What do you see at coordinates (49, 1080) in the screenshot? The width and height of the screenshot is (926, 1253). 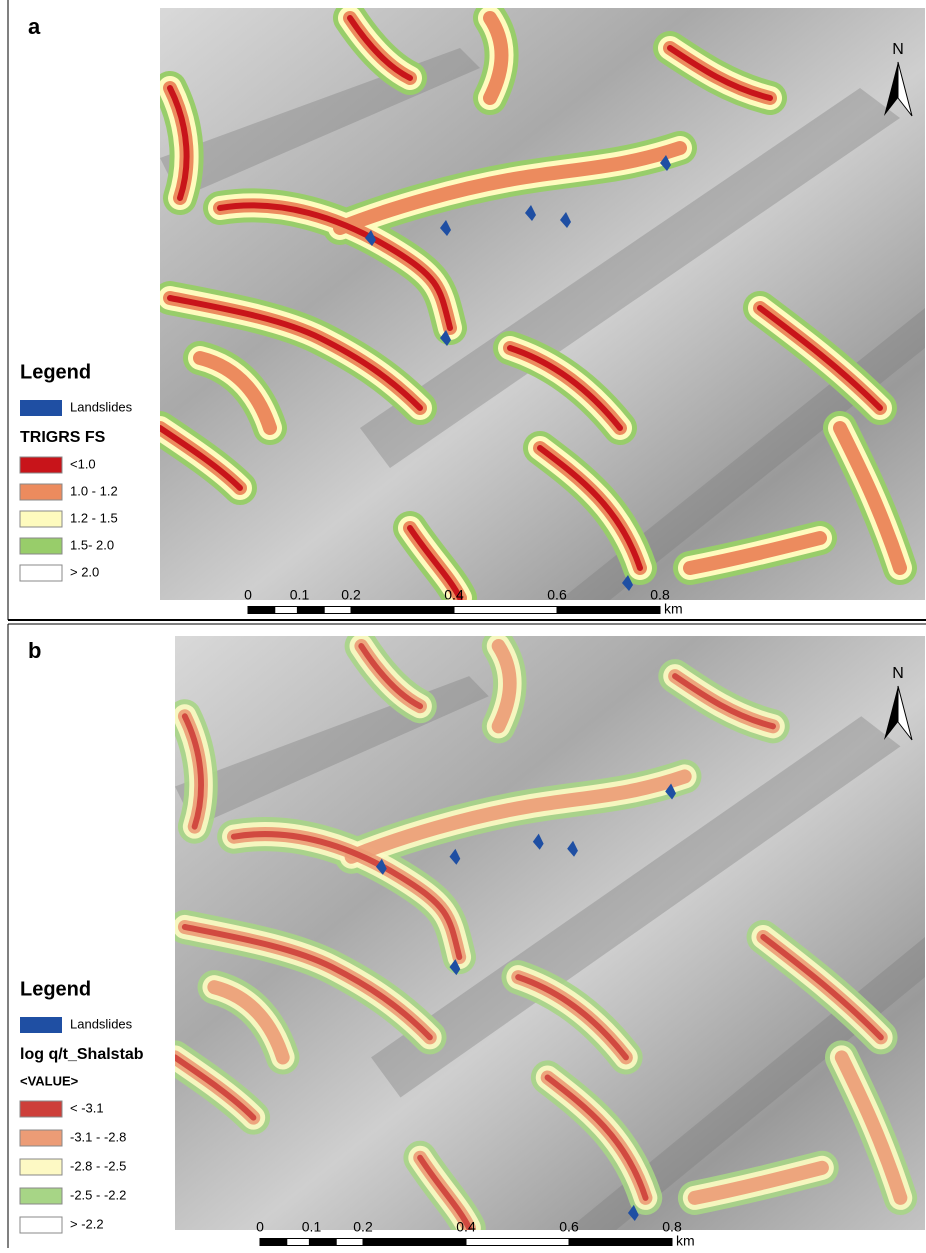 I see `legend-field: <VALUE>` at bounding box center [49, 1080].